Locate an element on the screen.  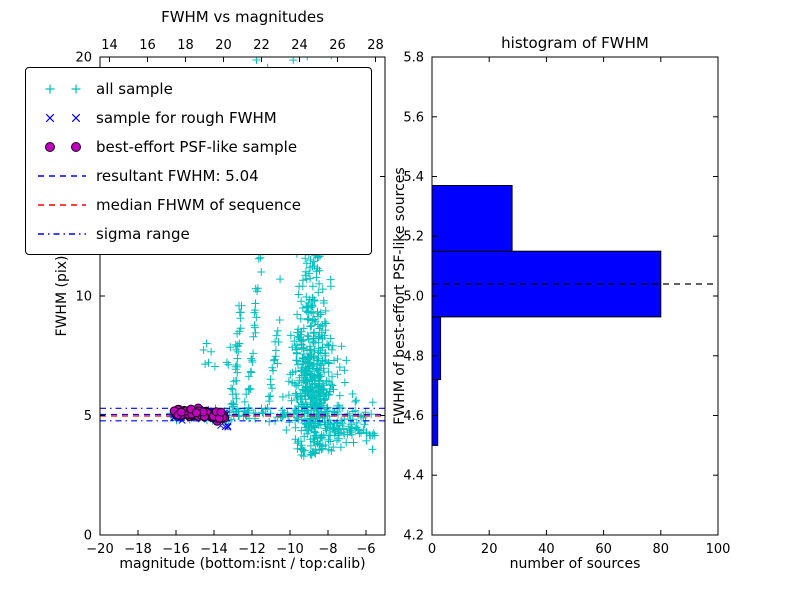
svg-text: −14 is located at coordinates (213, 549).